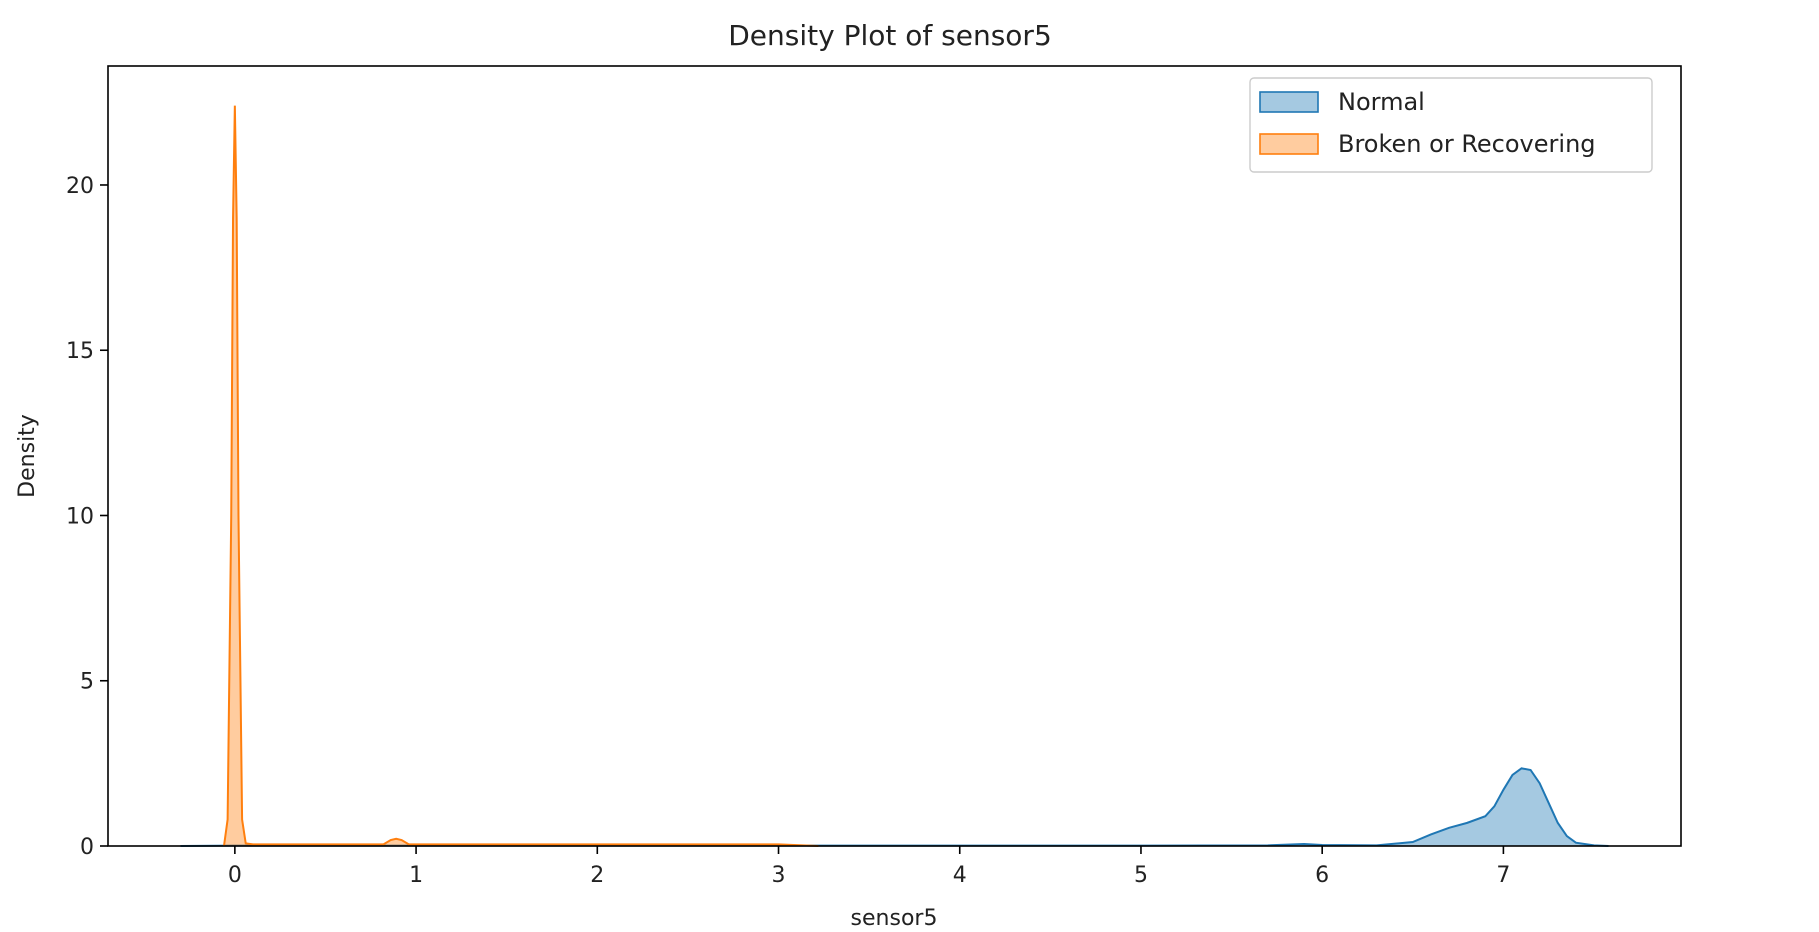  Describe the element at coordinates (27, 456) in the screenshot. I see `y-axis-label: Density` at that location.